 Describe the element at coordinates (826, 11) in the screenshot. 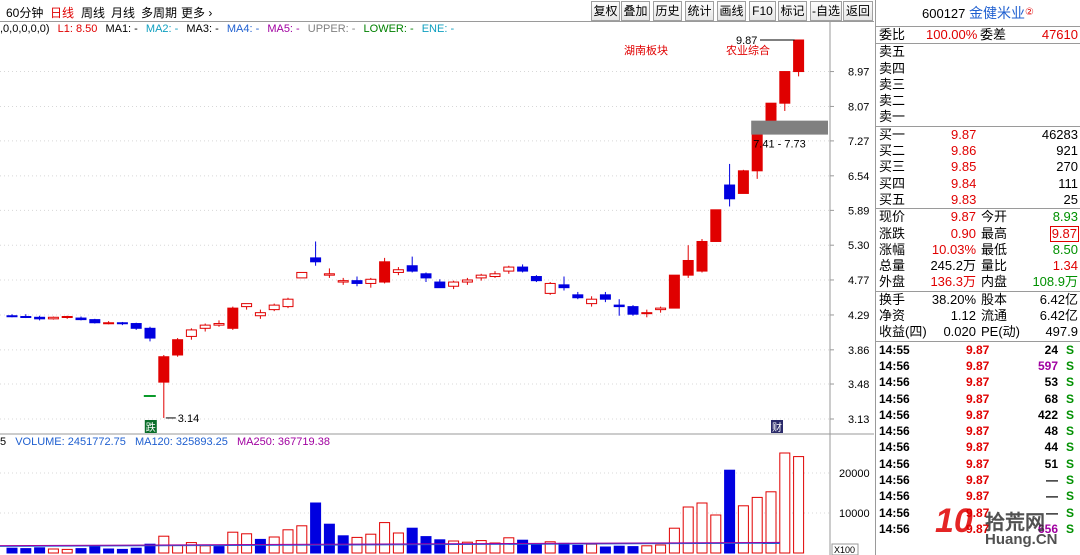

I see `remove-watchlist-button: -自选` at that location.